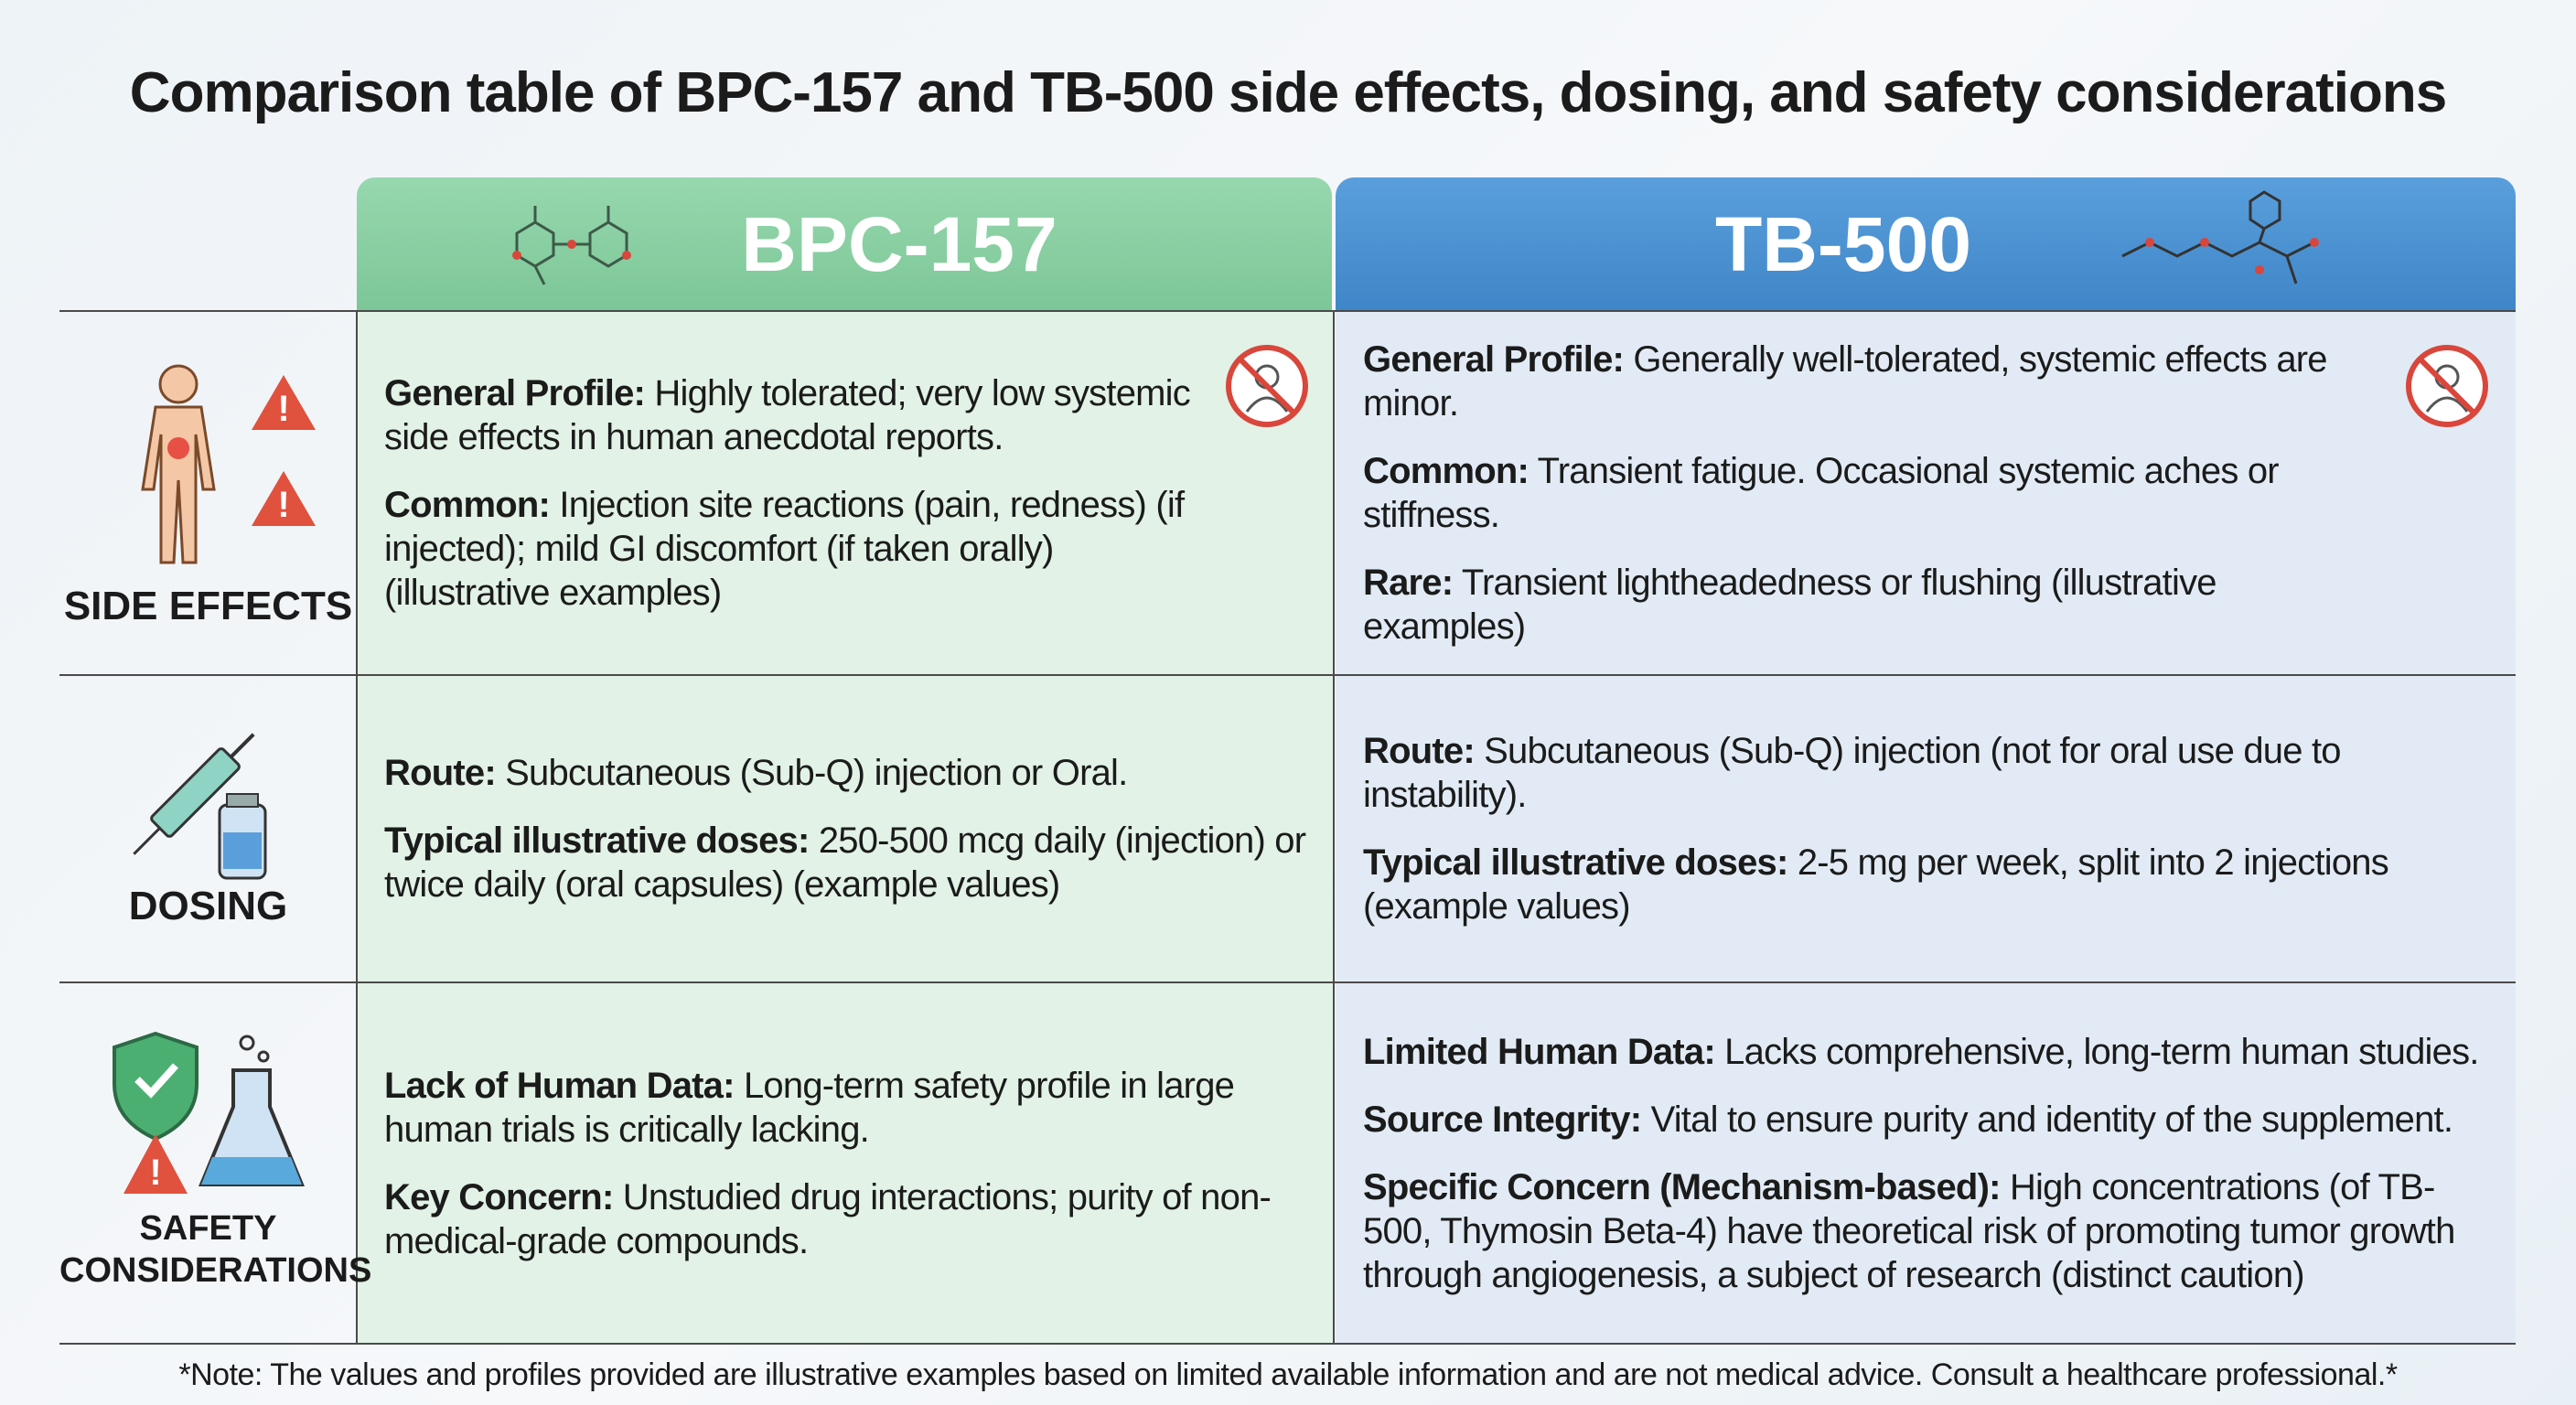 This screenshot has width=2576, height=1405. What do you see at coordinates (499, 1196) in the screenshot?
I see `paragraph-label: Key Concern:` at bounding box center [499, 1196].